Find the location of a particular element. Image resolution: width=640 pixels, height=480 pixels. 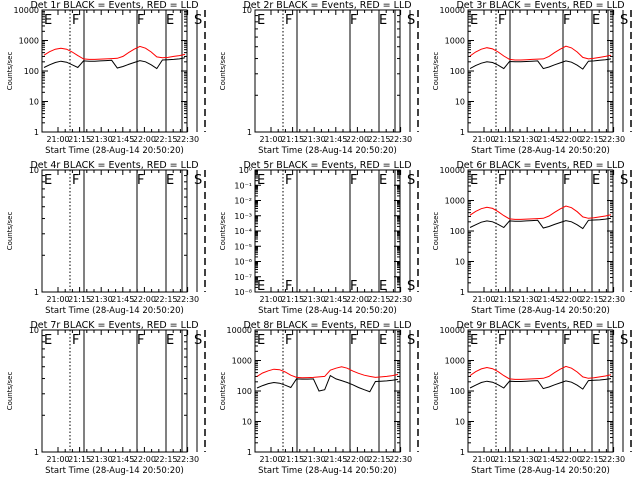

y-tick-label: 10⁻⁷ is located at coordinates (243, 277).